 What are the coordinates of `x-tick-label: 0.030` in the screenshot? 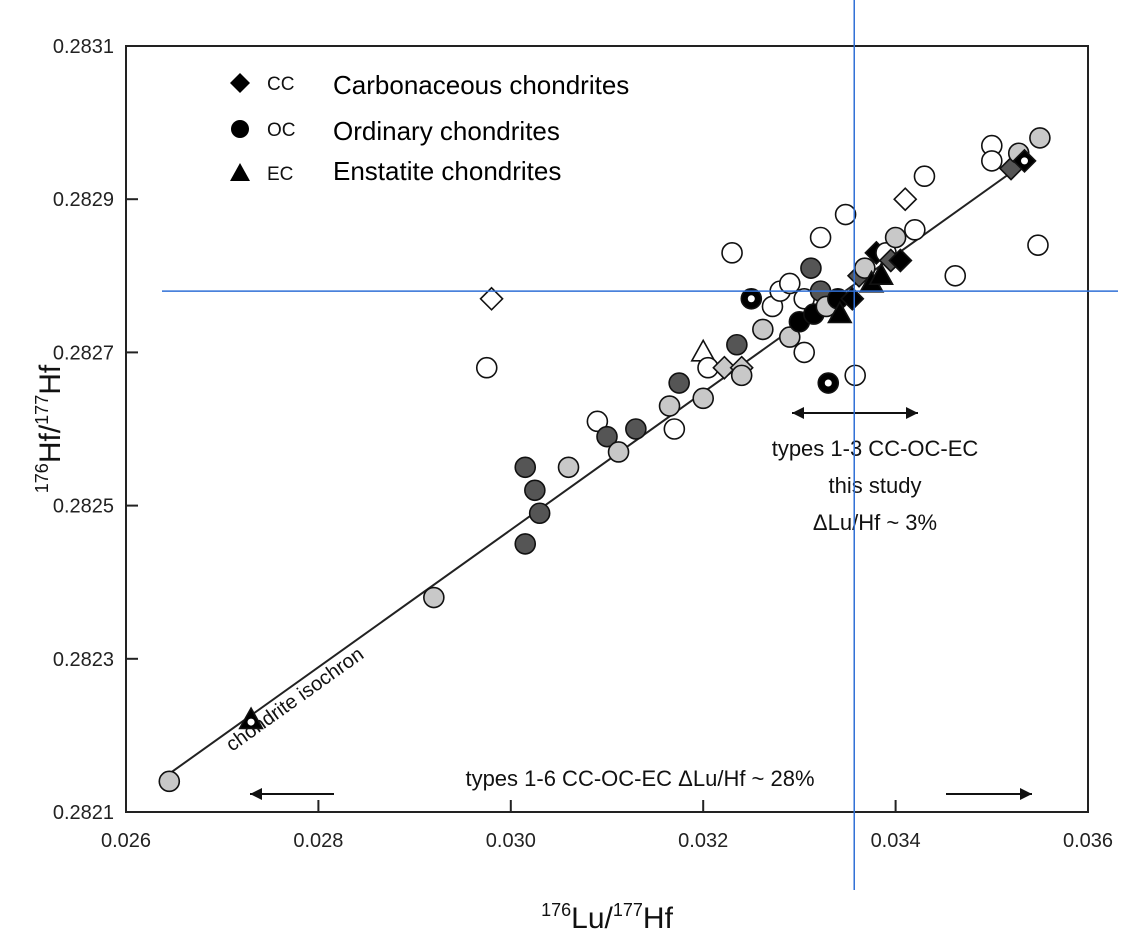 It's located at (511, 841).